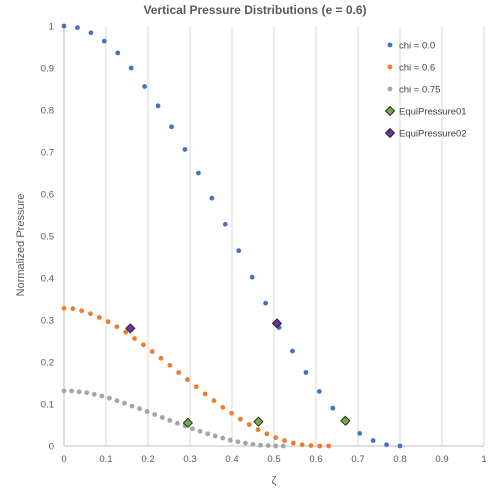  Describe the element at coordinates (147, 459) in the screenshot. I see `x-tick-label: 0.2` at that location.